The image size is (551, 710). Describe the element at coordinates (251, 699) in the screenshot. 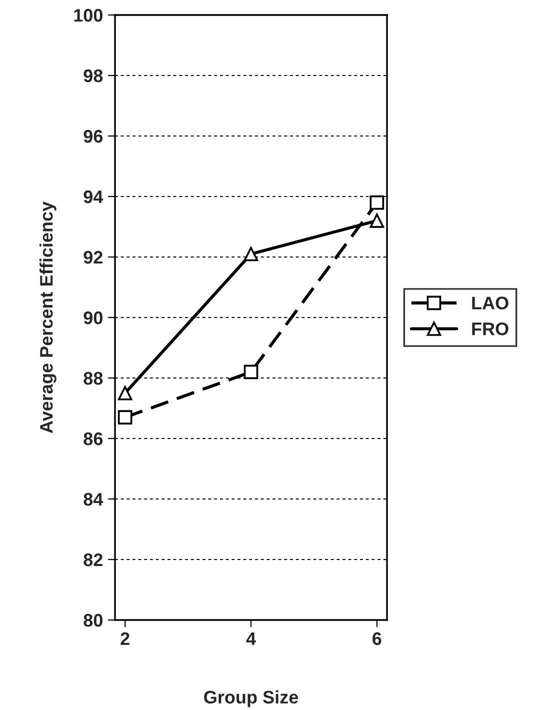

I see `x-axis-title: Group Size` at that location.